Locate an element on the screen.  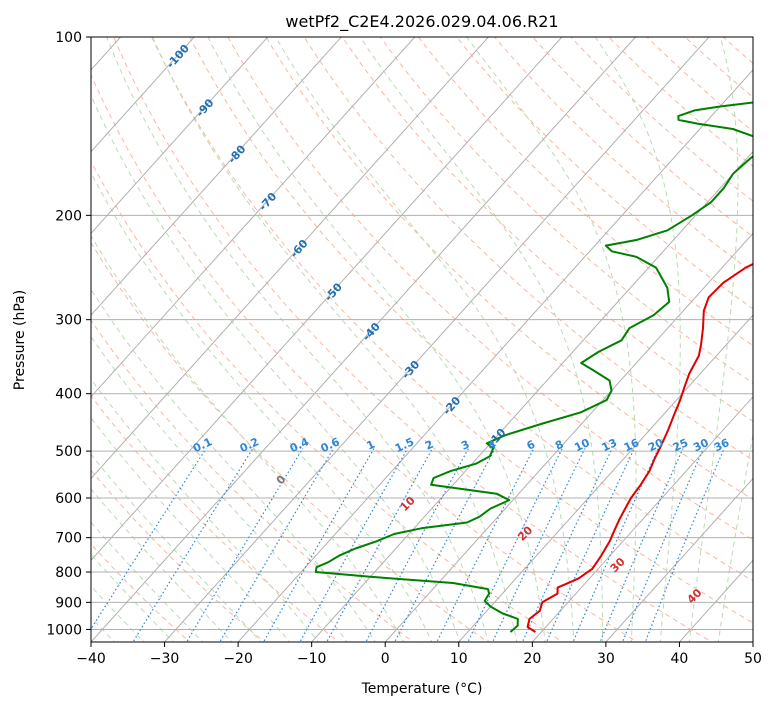
x-tick-label: −10 is located at coordinates (312, 659).